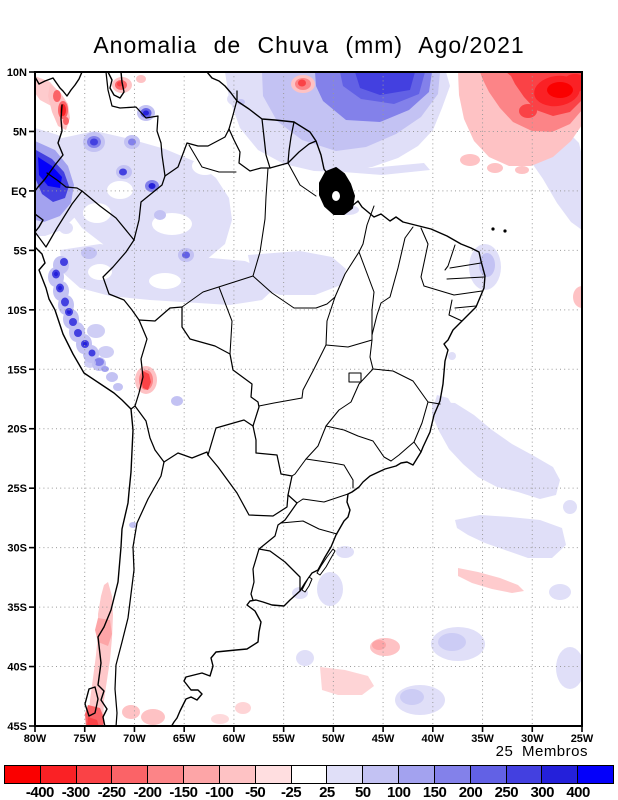 The width and height of the screenshot is (618, 800). I want to click on lon-tick-label: 80W, so click(35, 739).